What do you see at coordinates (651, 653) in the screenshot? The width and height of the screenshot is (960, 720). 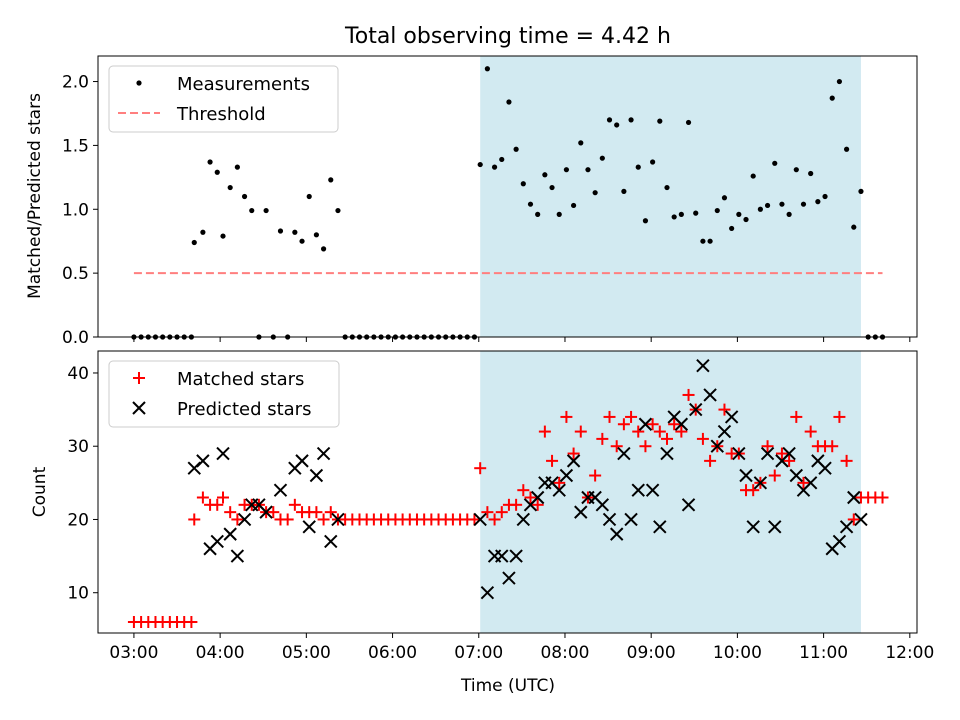 I see `x-tick-label: 09:00` at bounding box center [651, 653].